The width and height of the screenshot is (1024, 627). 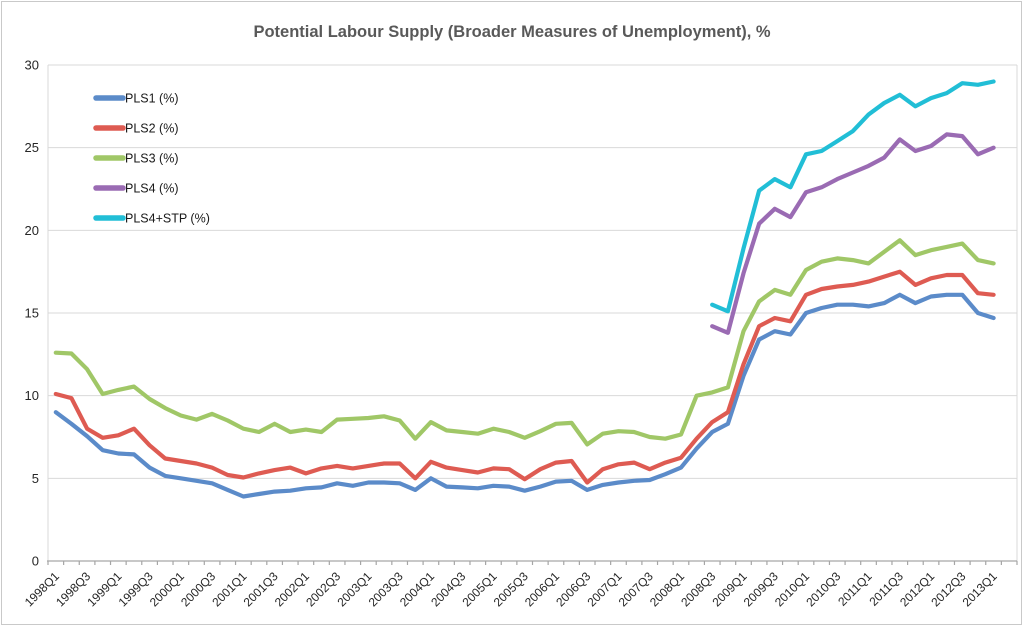 I want to click on legend-label: PLS2 (%), so click(x=152, y=129).